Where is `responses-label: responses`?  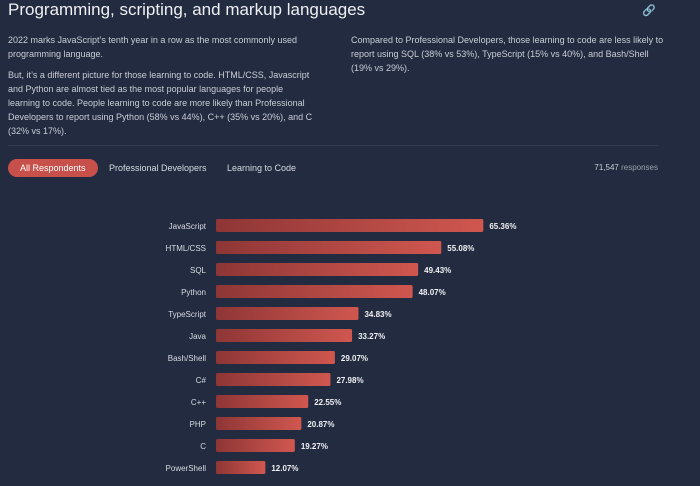
responses-label: responses is located at coordinates (639, 167).